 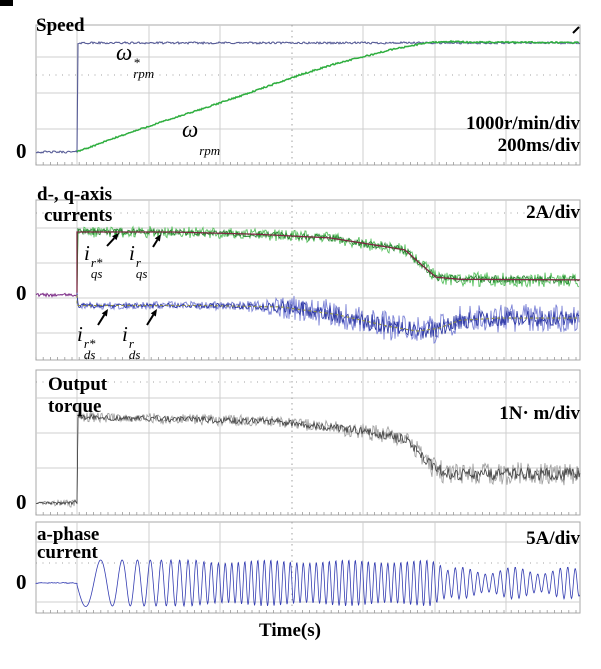 What do you see at coordinates (539, 413) in the screenshot?
I see `torque-scale-label: 1N· m/div` at bounding box center [539, 413].